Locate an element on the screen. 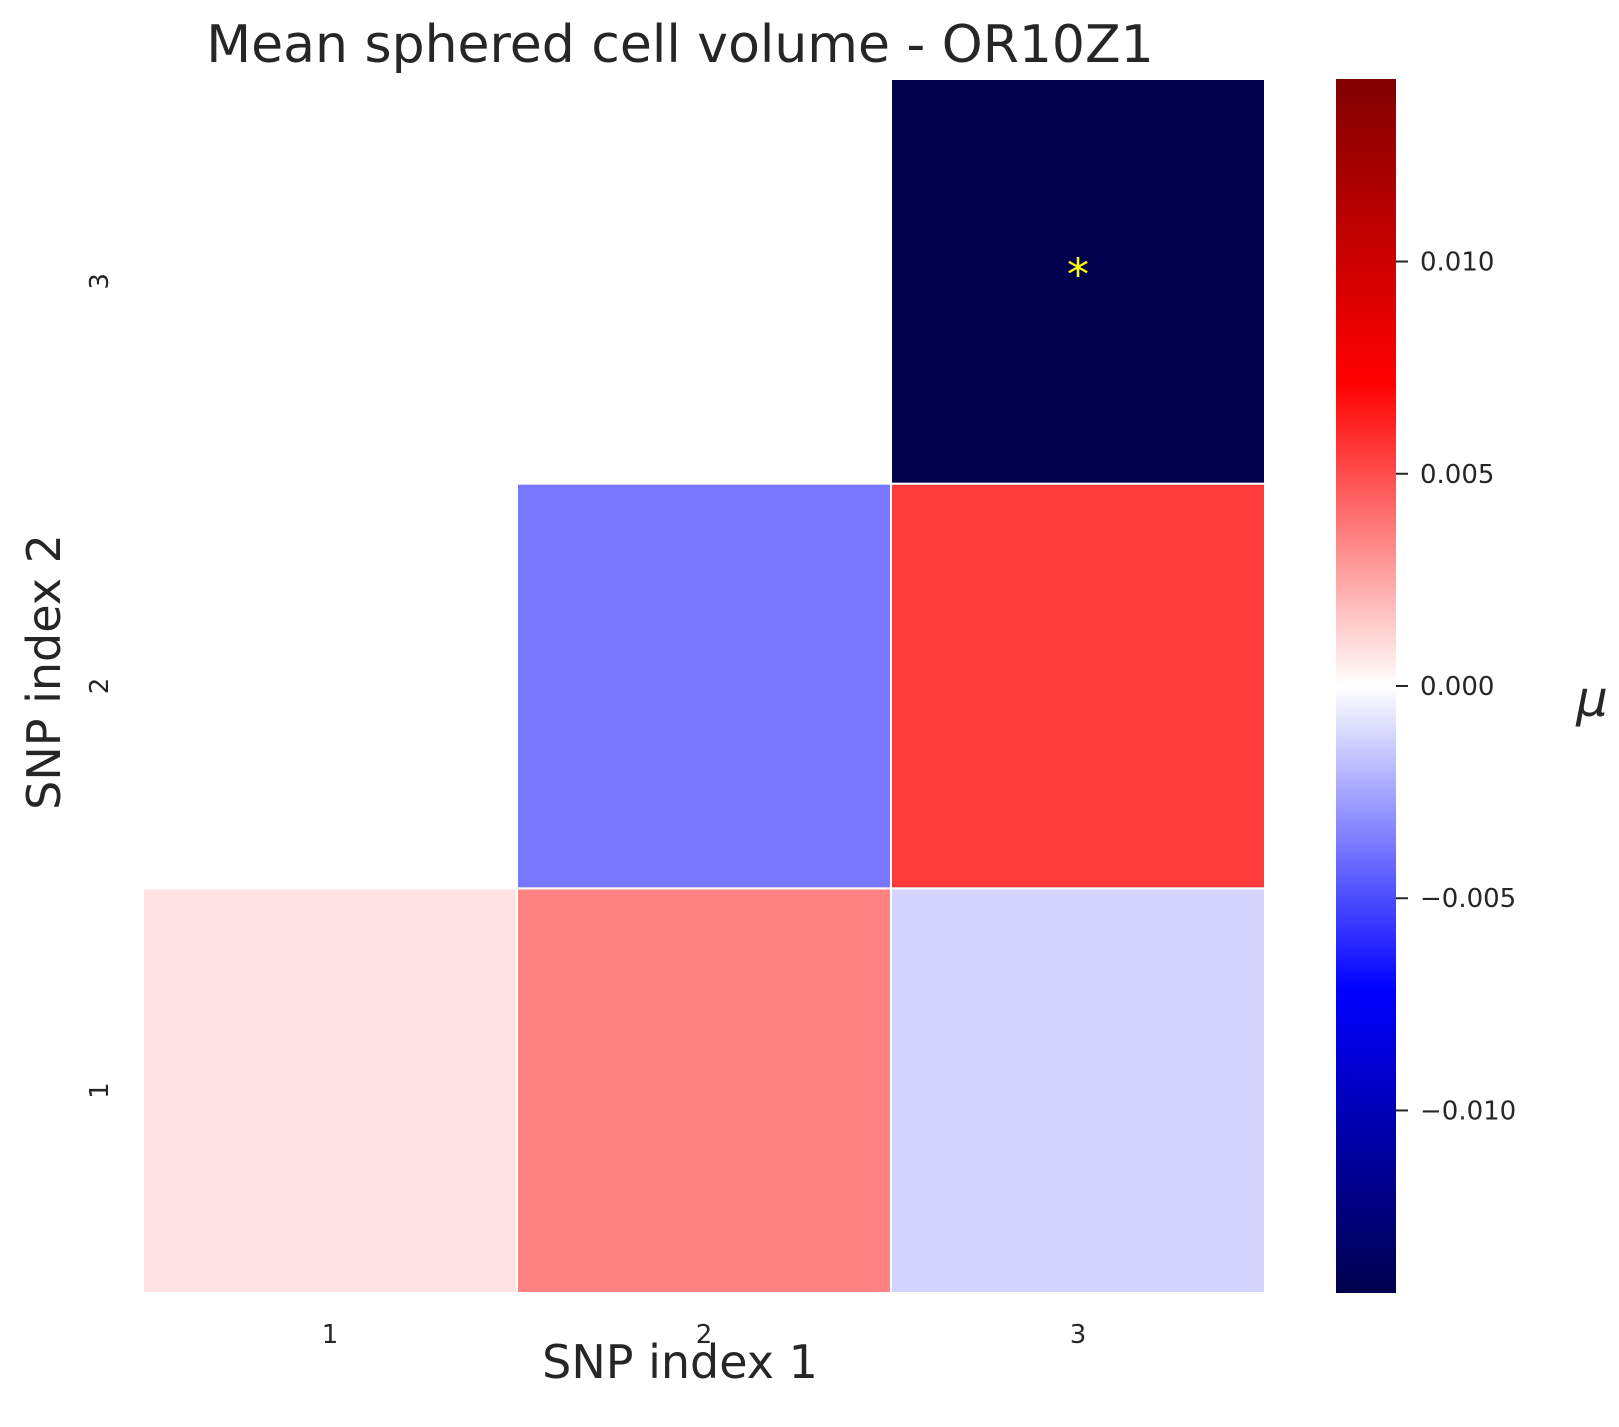  x-tick-label: 3 is located at coordinates (1078, 1335).